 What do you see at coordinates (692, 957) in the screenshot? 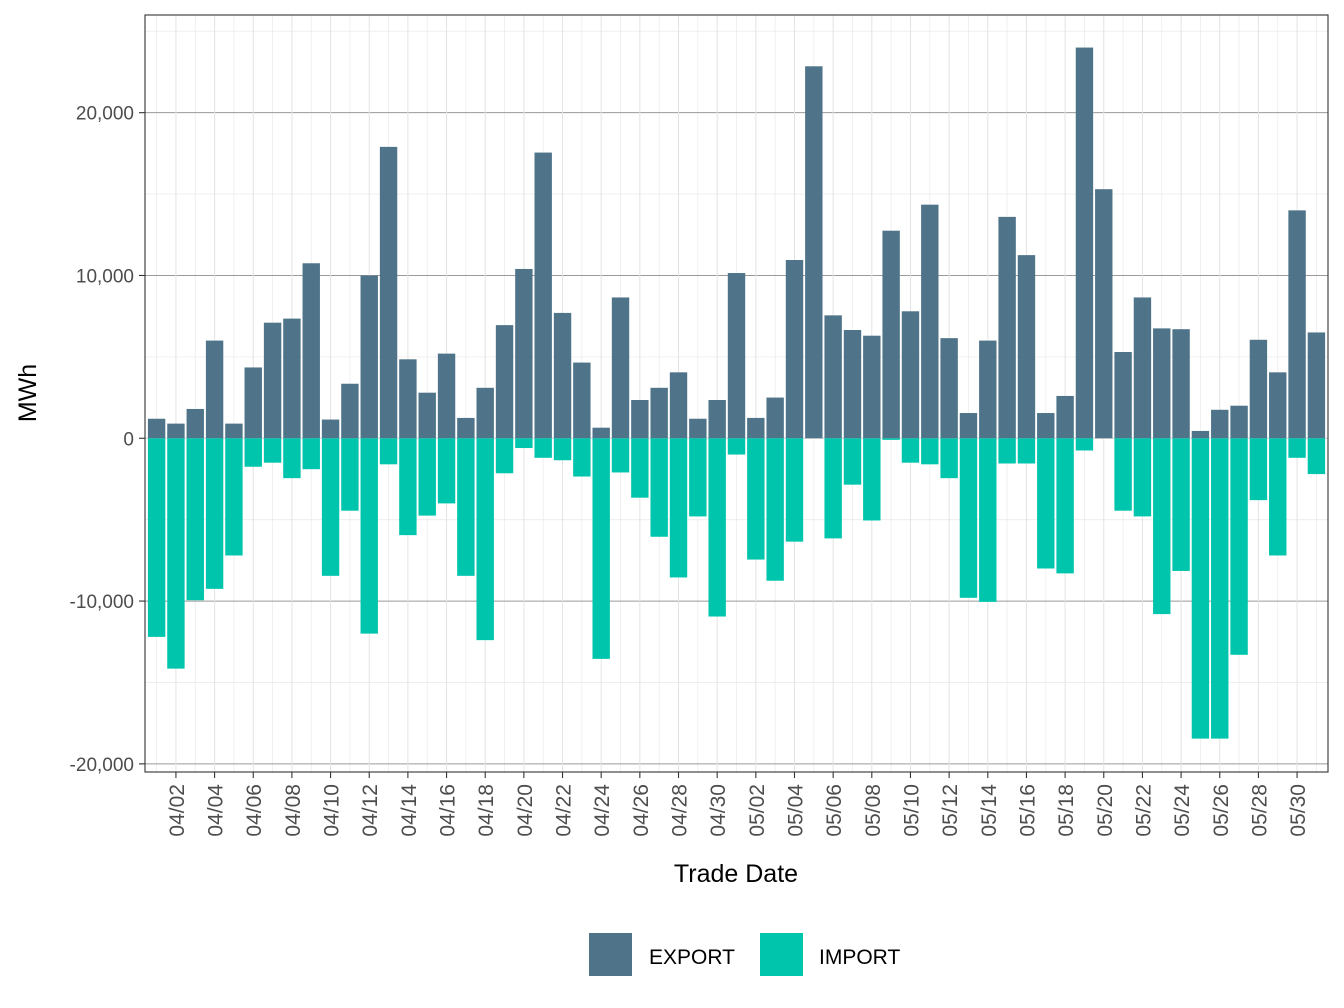
I see `legend-label-export: EXPORT` at bounding box center [692, 957].